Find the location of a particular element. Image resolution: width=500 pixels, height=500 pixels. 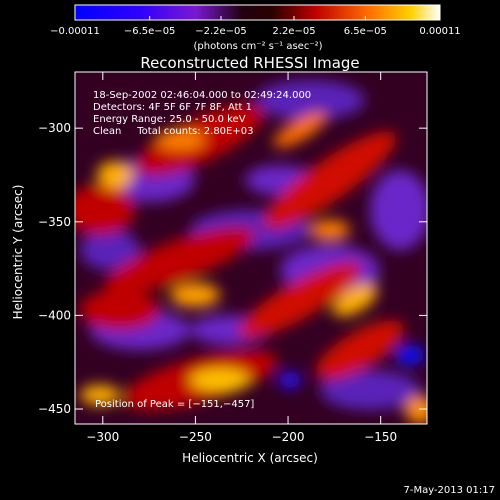

x-tick-label: −250 is located at coordinates (195, 437).